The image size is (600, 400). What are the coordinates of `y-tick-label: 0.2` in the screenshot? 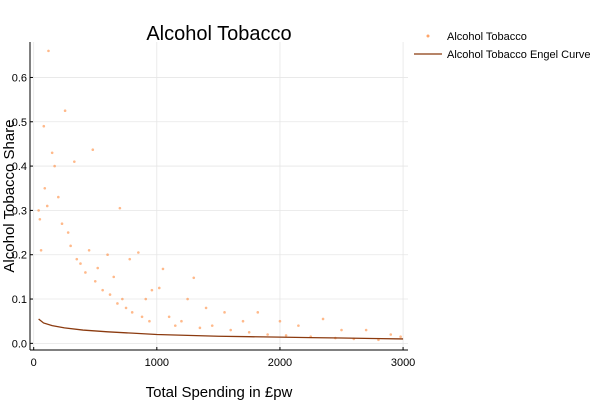 It's located at (19, 256).